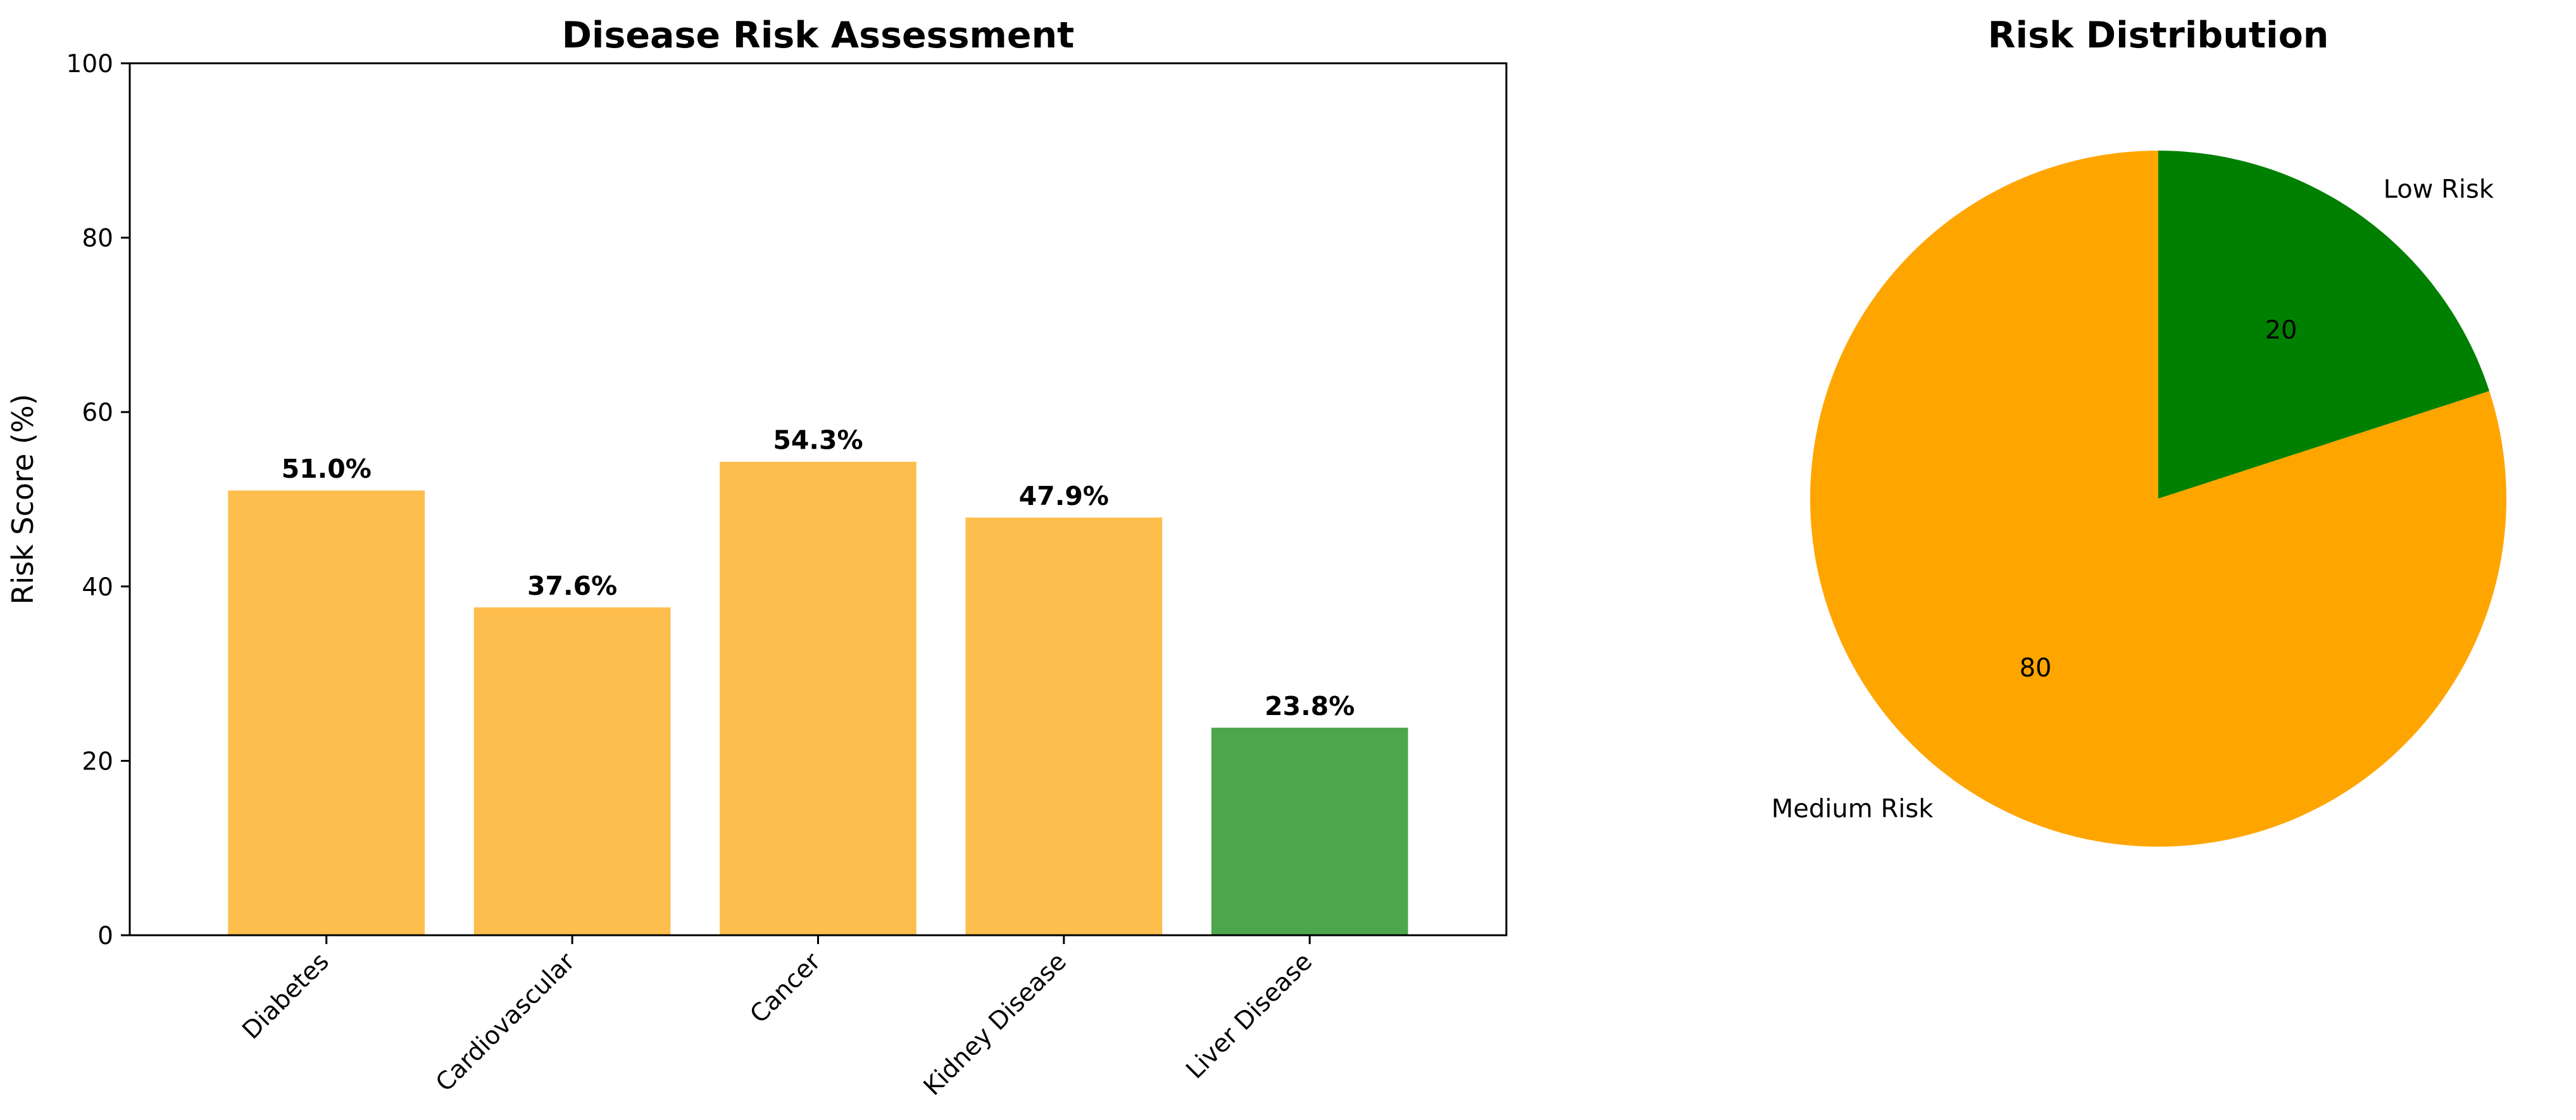 The width and height of the screenshot is (2576, 1120). What do you see at coordinates (818, 441) in the screenshot?
I see `bar-value-label: 54.3%` at bounding box center [818, 441].